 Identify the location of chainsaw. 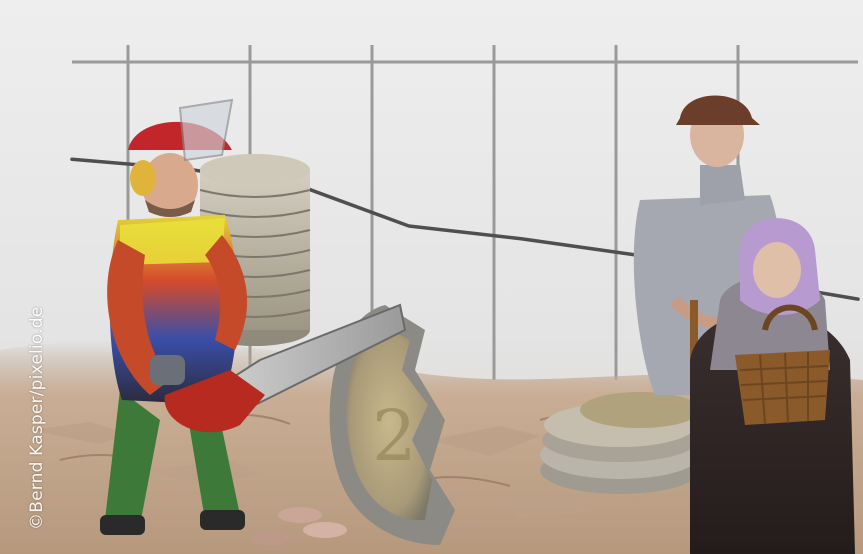
(278, 368).